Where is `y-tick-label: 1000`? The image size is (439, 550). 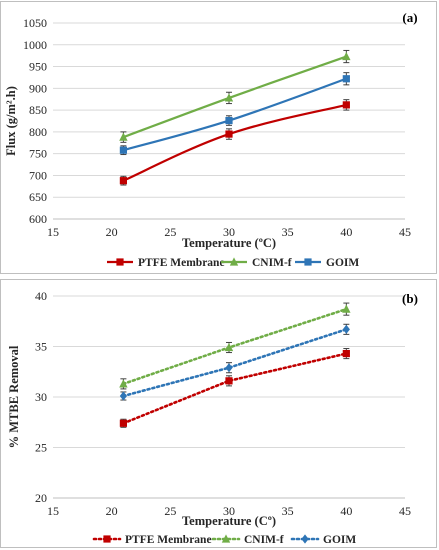
y-tick-label: 1000 is located at coordinates (35, 45).